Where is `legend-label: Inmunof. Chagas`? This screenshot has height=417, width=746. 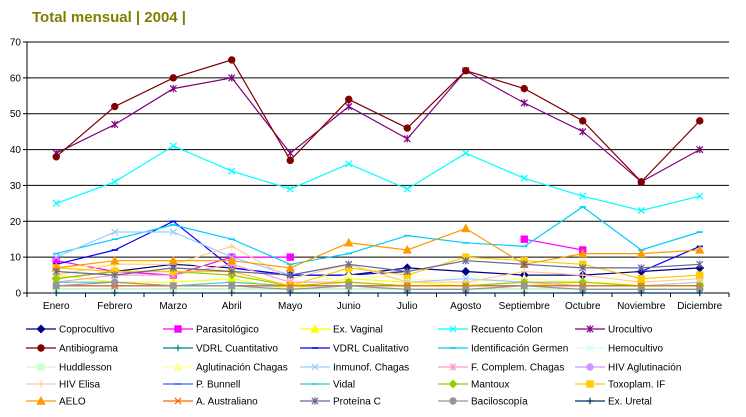
legend-label: Inmunof. Chagas is located at coordinates (371, 368).